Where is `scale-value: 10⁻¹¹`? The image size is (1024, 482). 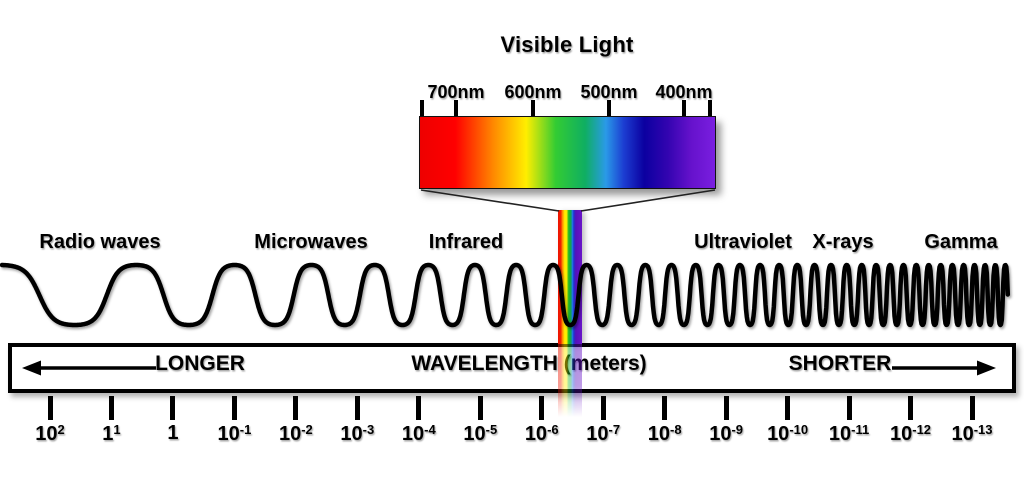 scale-value: 10⁻¹¹ is located at coordinates (849, 433).